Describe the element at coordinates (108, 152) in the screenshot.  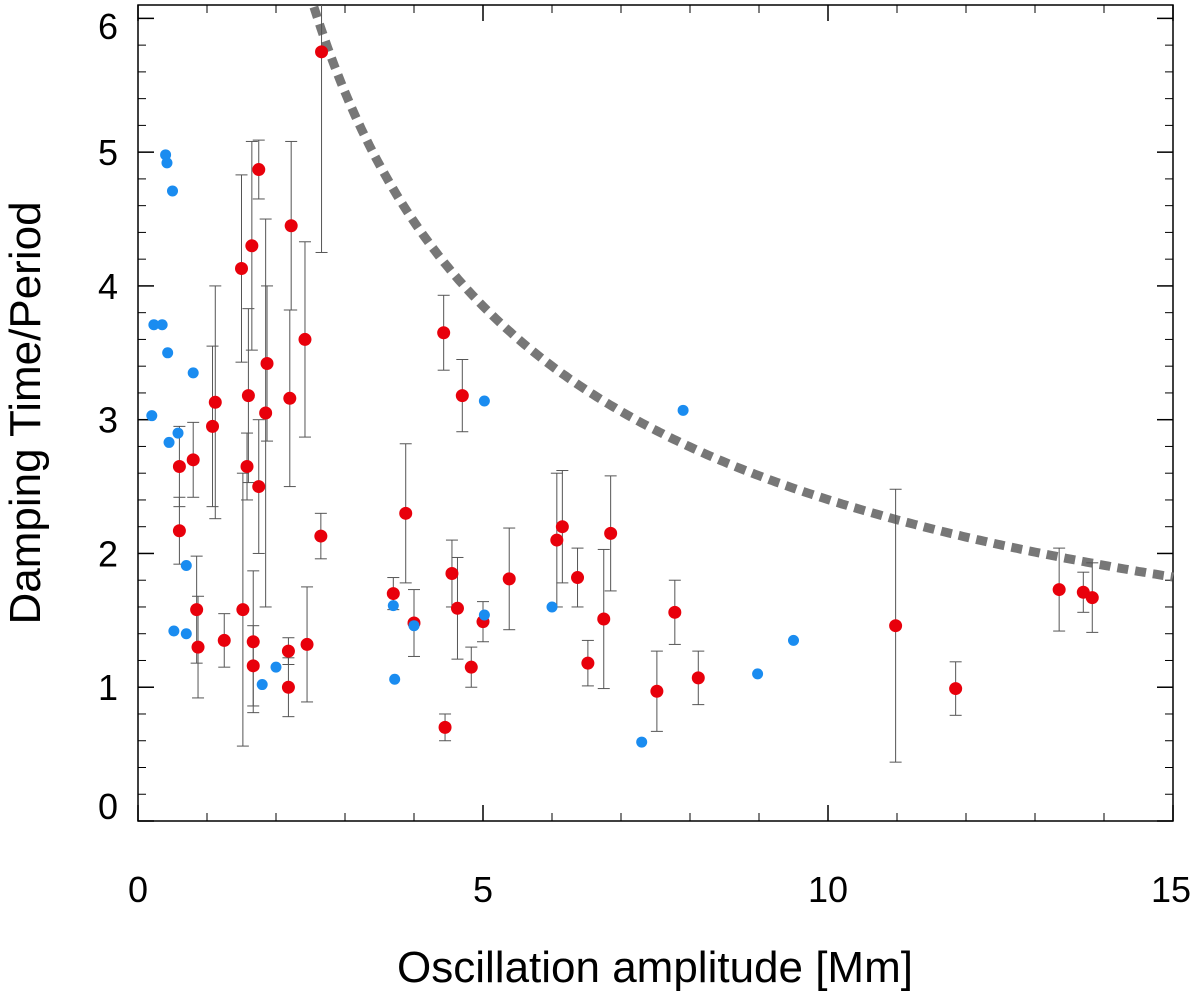
I see `y-tick-label: 5` at that location.